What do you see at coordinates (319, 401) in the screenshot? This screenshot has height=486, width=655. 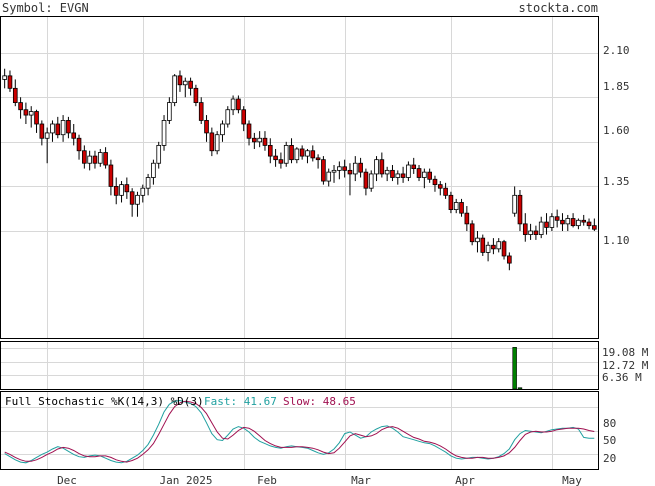 I see `slow-value-label: Slow: 48.65` at bounding box center [319, 401].